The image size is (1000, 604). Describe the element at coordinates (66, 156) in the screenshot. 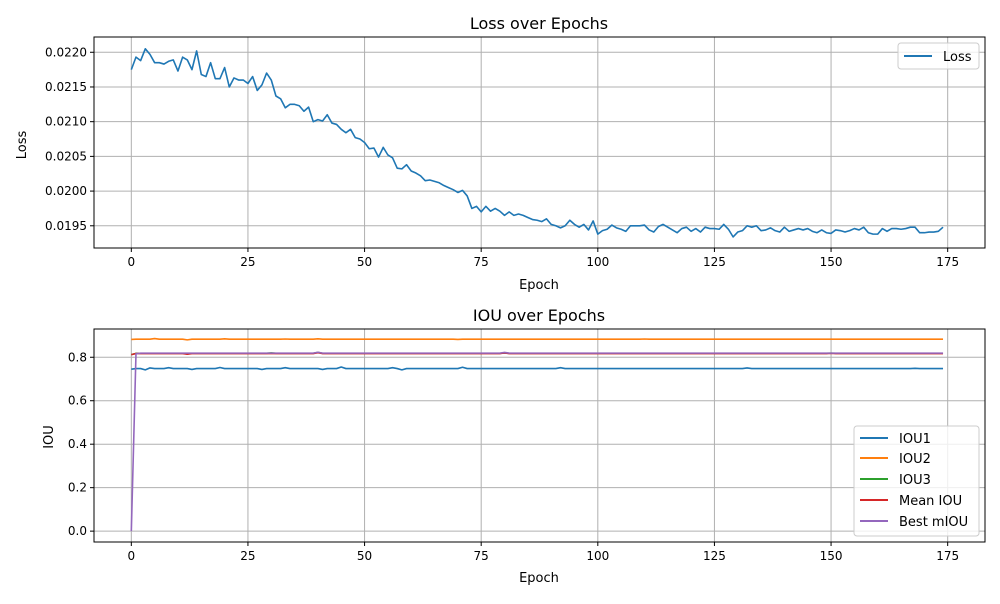

I see `loss-ytick-label: 0.0205` at that location.